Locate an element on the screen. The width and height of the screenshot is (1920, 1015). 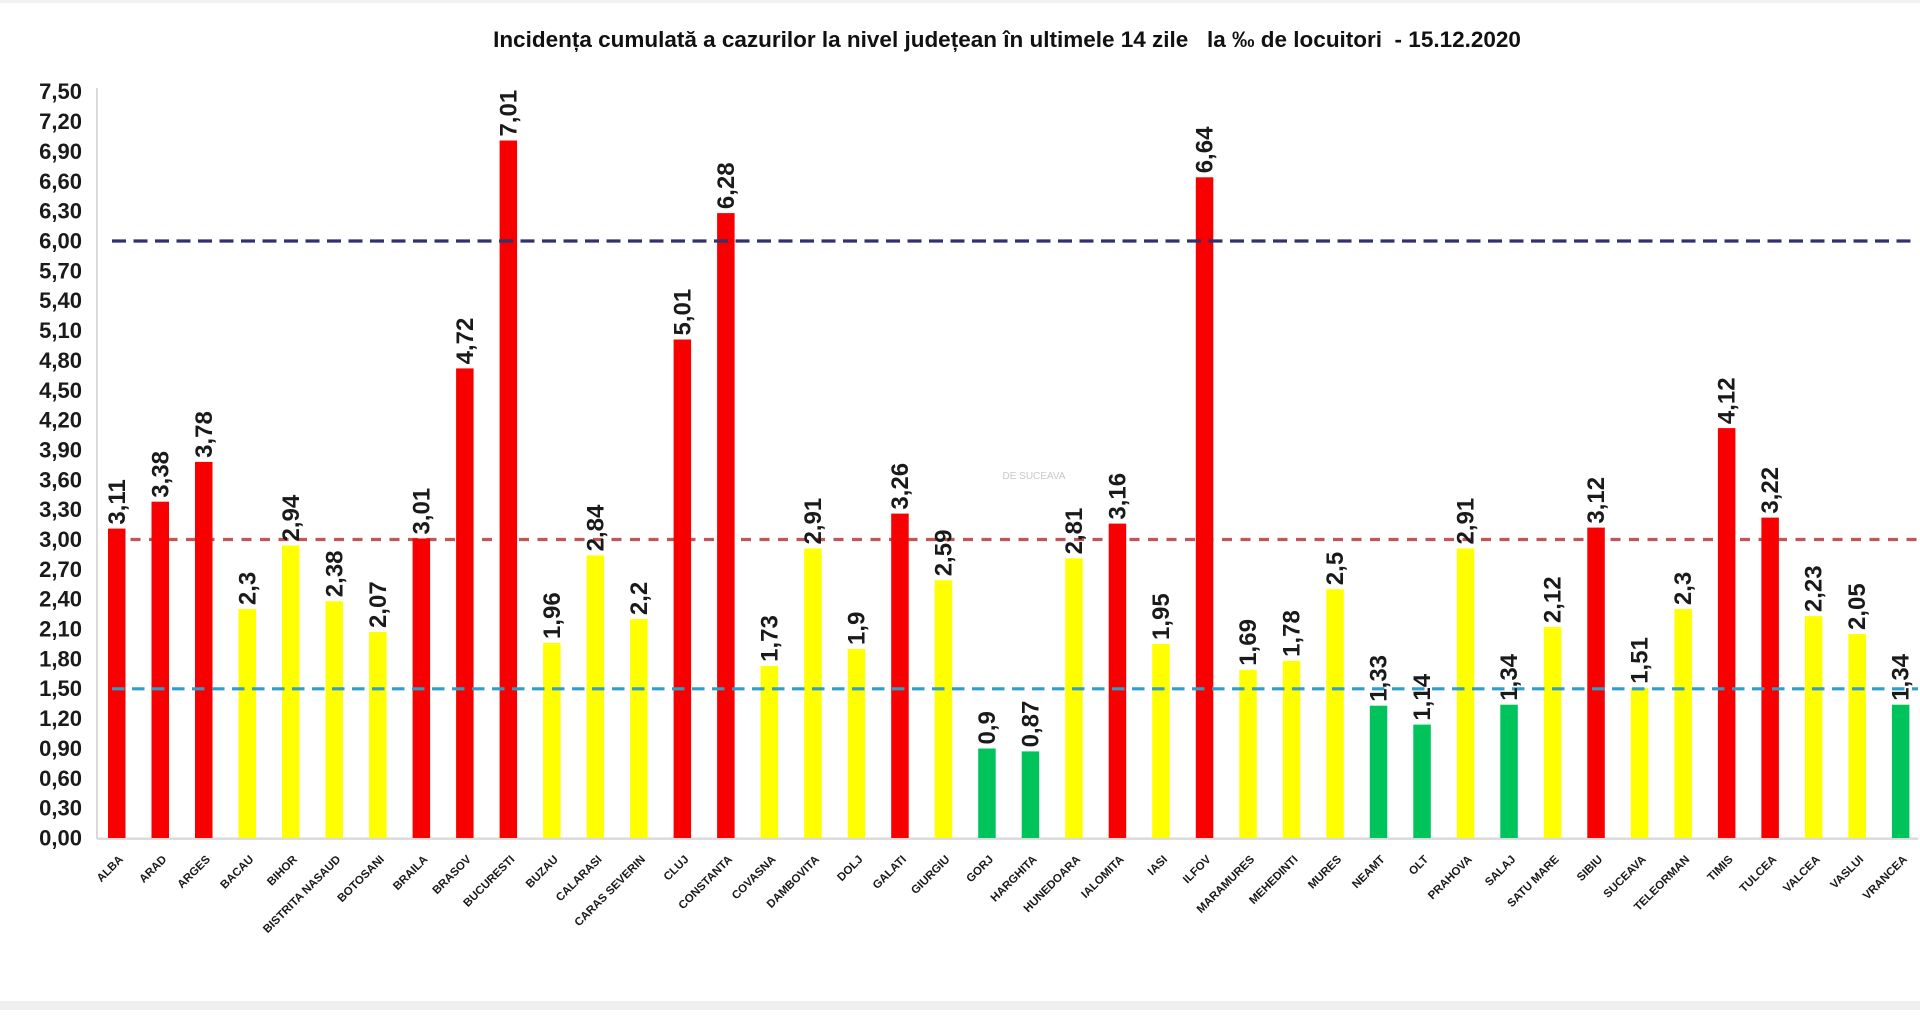
svg-text: 1,9 is located at coordinates (856, 628).